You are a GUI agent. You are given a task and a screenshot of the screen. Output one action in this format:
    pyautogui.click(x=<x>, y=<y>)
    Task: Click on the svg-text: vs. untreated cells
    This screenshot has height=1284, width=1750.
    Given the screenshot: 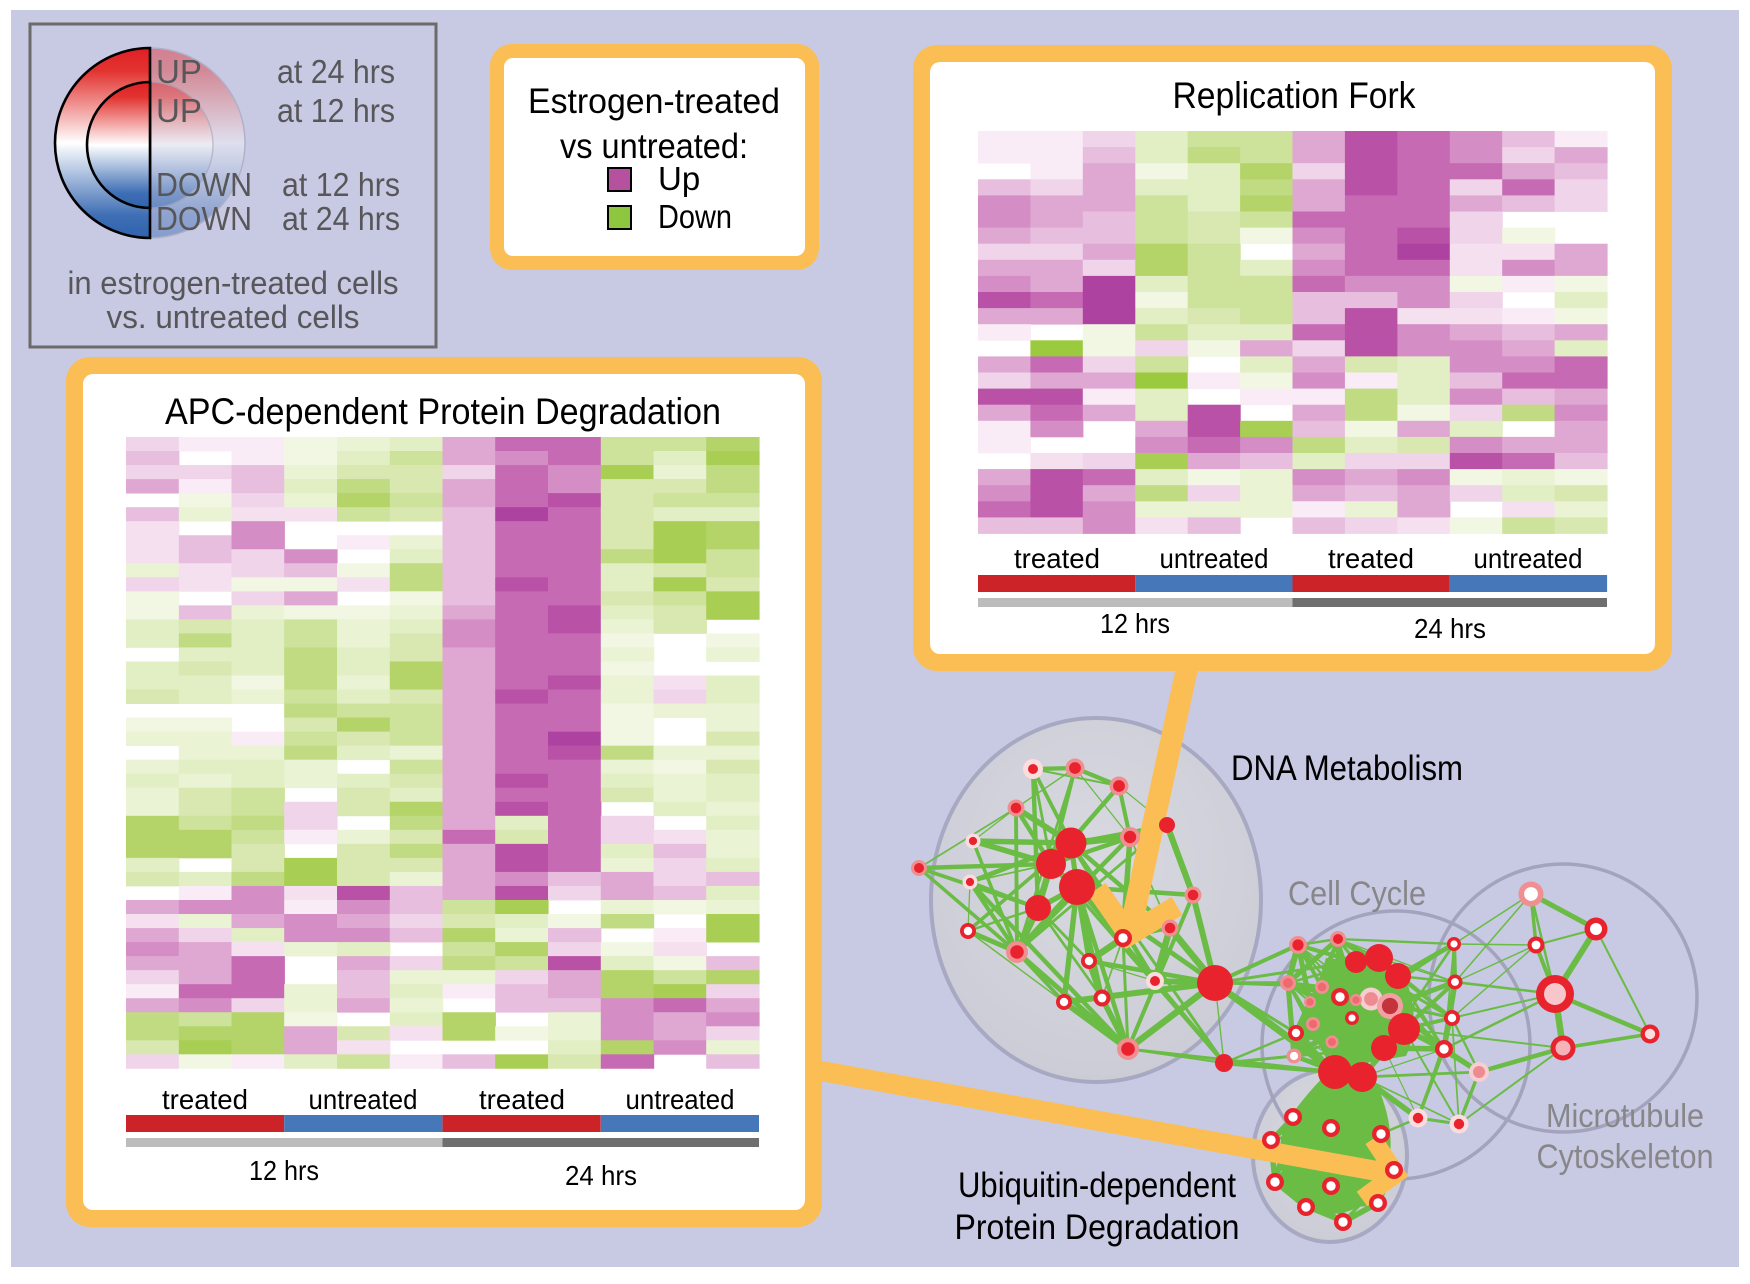 What is the action you would take?
    pyautogui.click(x=233, y=317)
    